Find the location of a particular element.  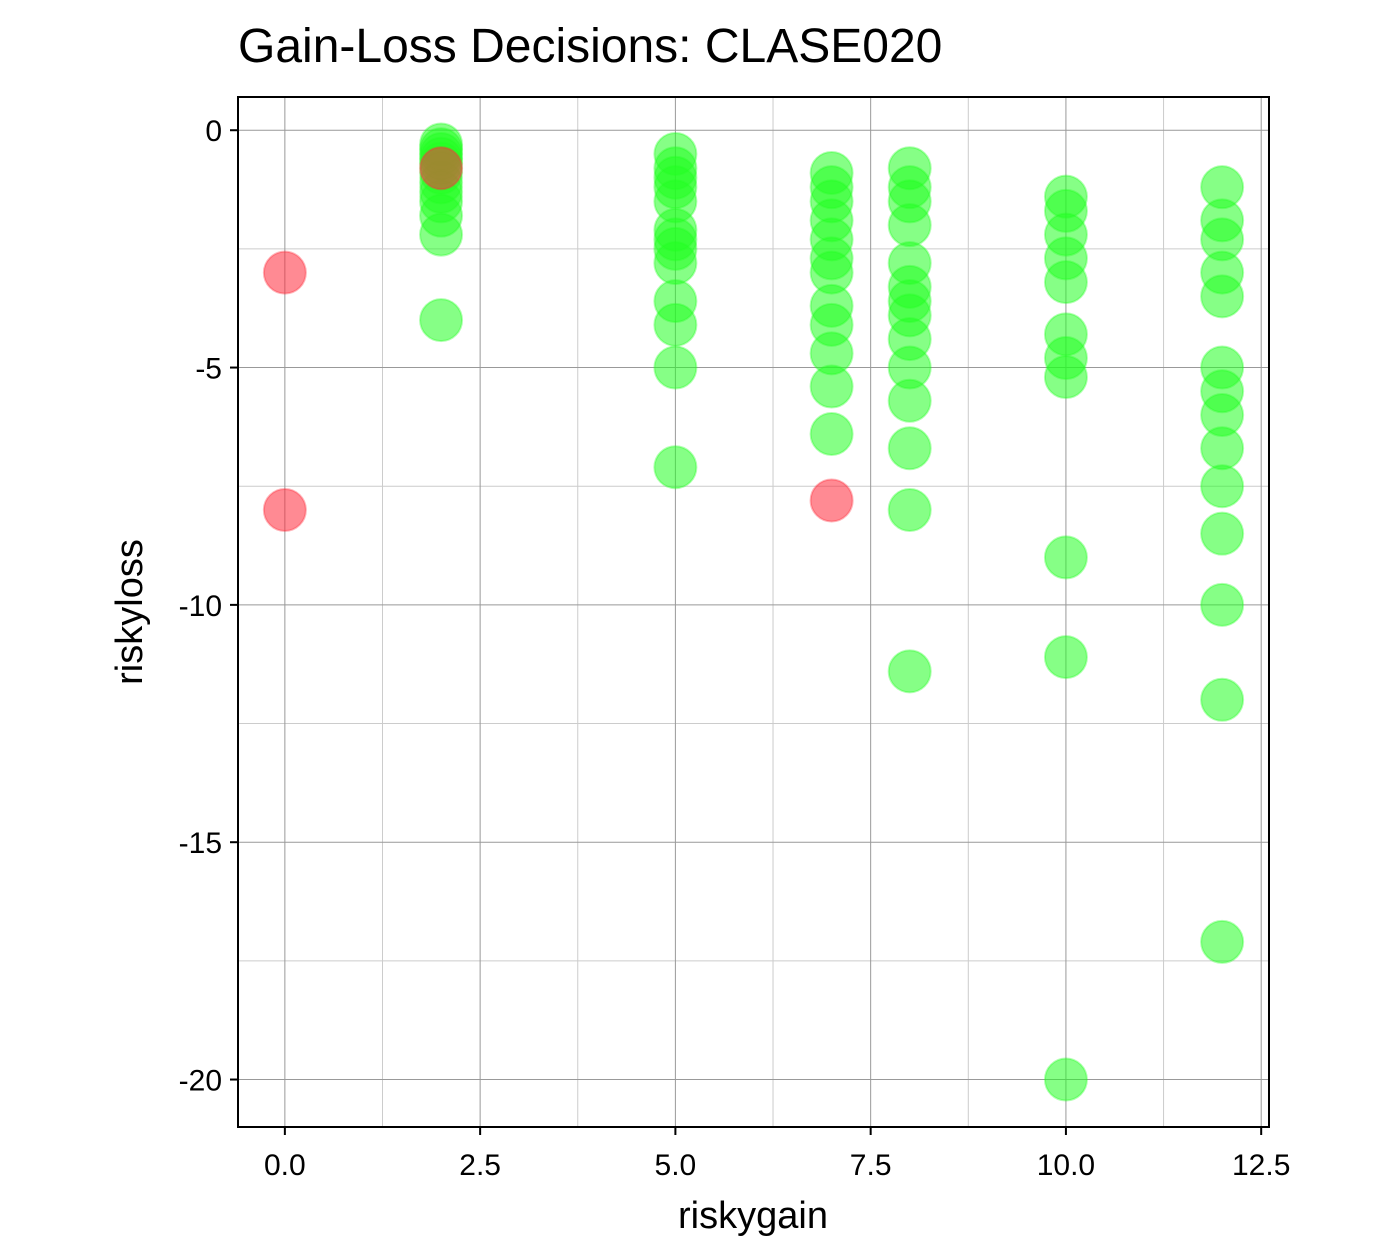

x-tick-label: 10.0 is located at coordinates (1066, 1165).